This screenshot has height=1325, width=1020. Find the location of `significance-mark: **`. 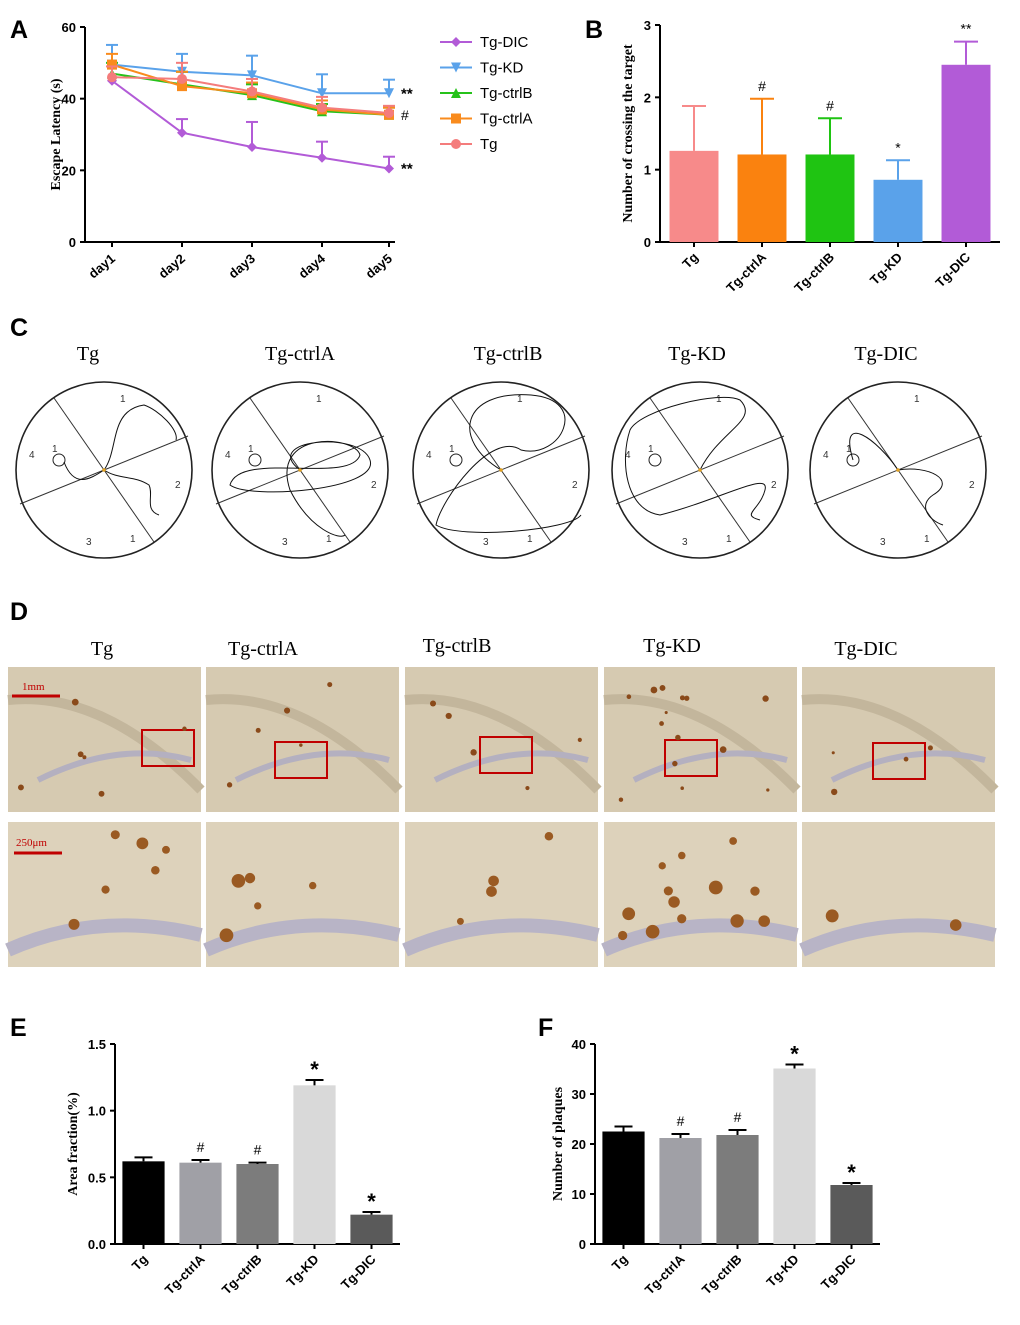

significance-mark: ** is located at coordinates (966, 29).